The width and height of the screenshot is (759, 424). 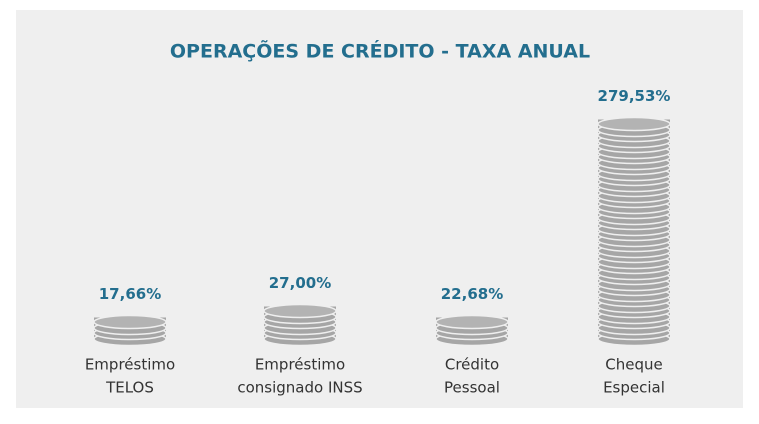 What do you see at coordinates (130, 294) in the screenshot?
I see `value-label: 17,66%` at bounding box center [130, 294].